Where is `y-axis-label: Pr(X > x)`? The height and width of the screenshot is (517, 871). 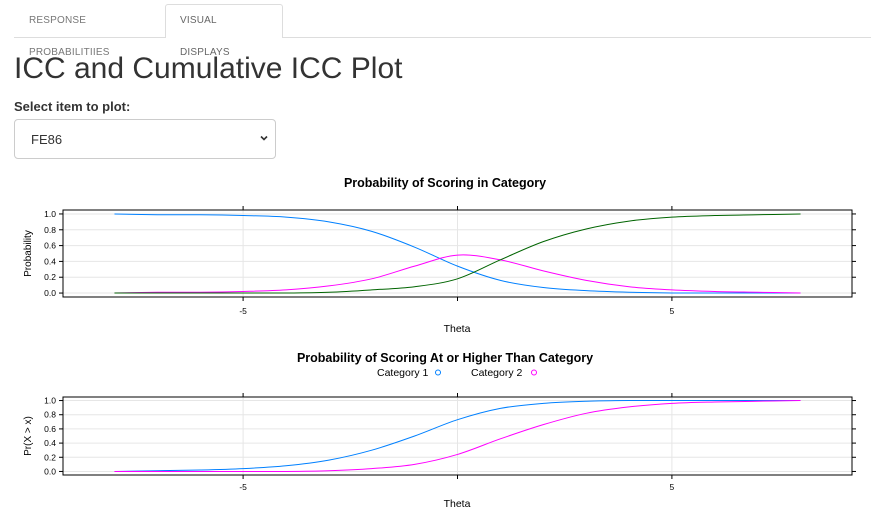 y-axis-label: Pr(X > x) is located at coordinates (28, 436).